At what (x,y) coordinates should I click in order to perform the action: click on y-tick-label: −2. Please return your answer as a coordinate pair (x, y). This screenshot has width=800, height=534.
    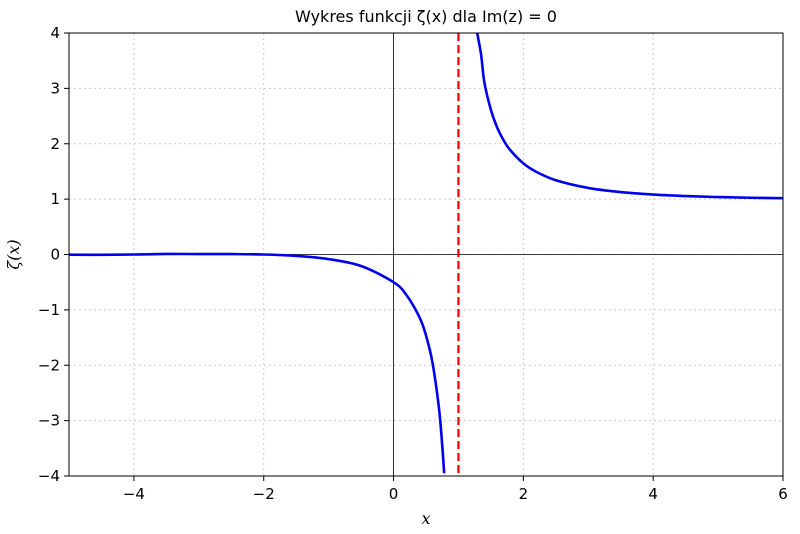
    Looking at the image, I should click on (49, 365).